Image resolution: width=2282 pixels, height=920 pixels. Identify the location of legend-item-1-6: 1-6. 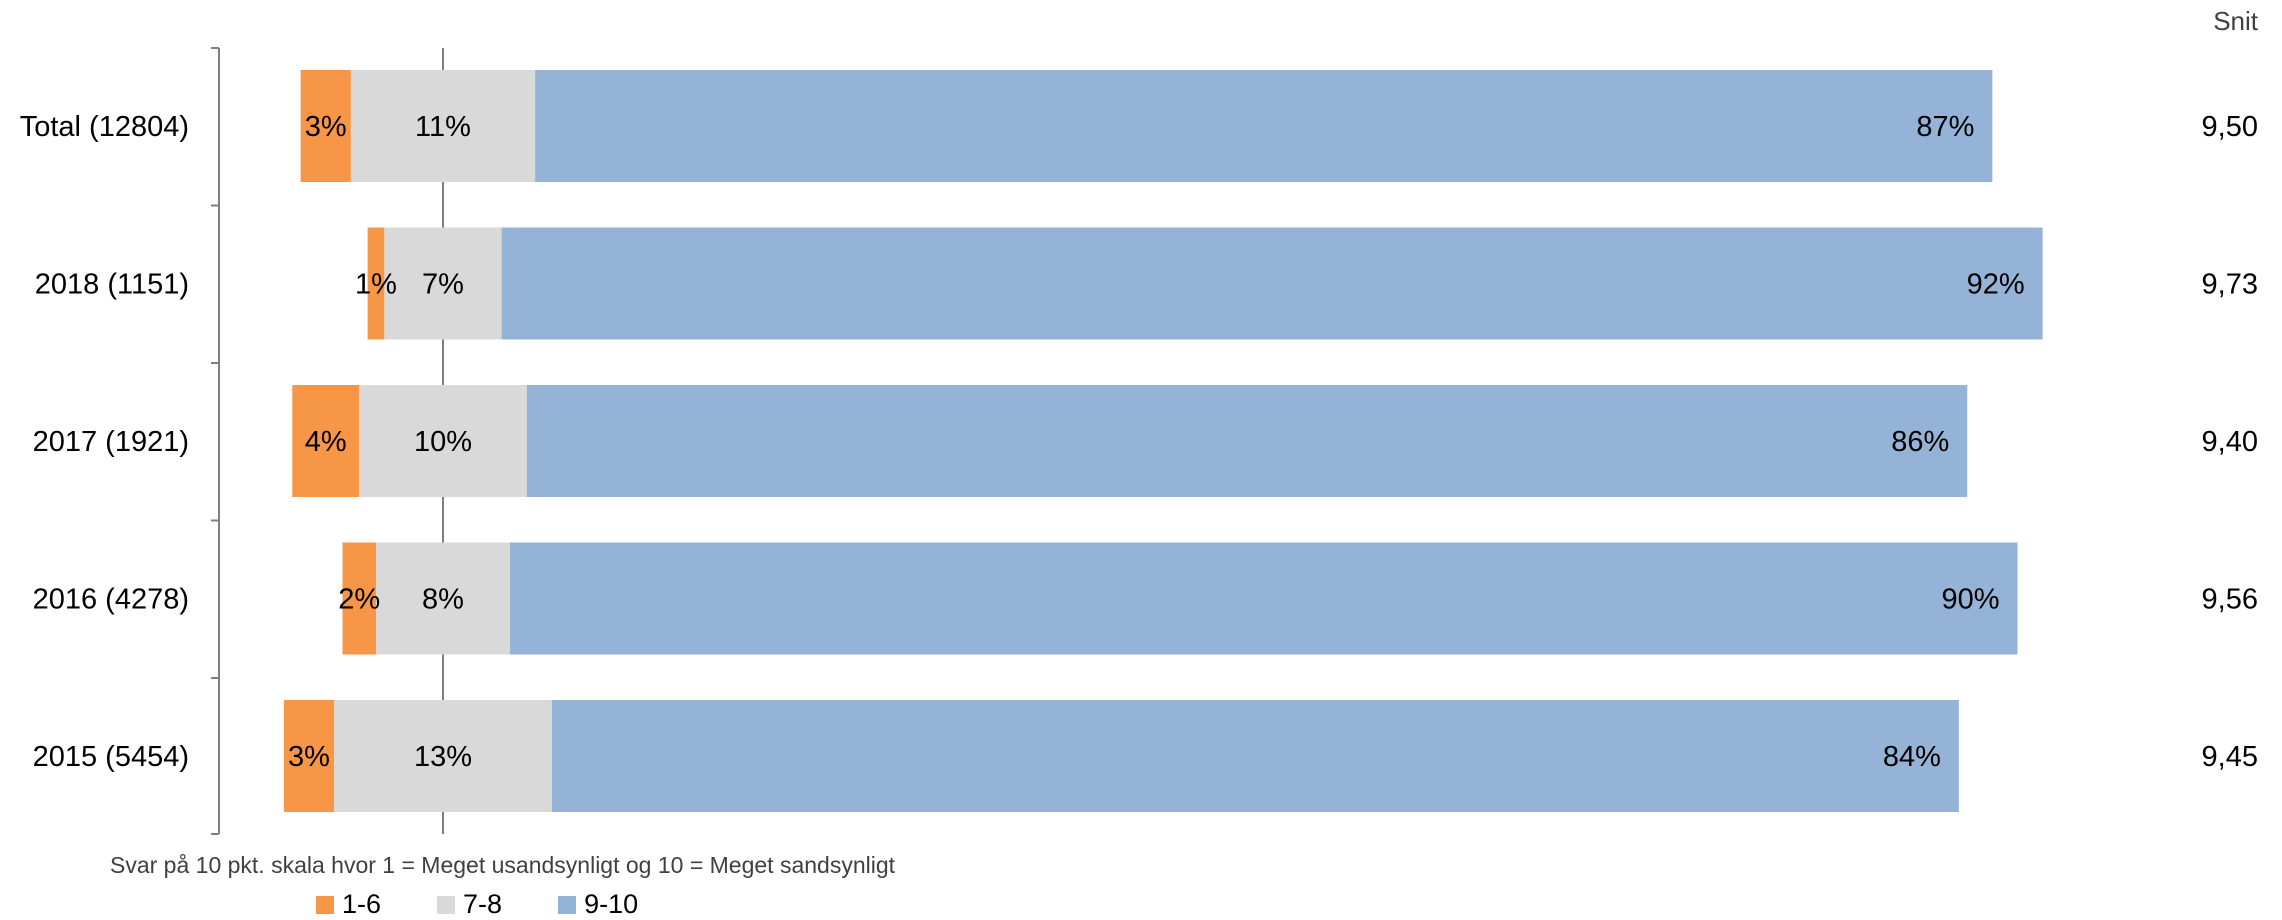
(348, 904).